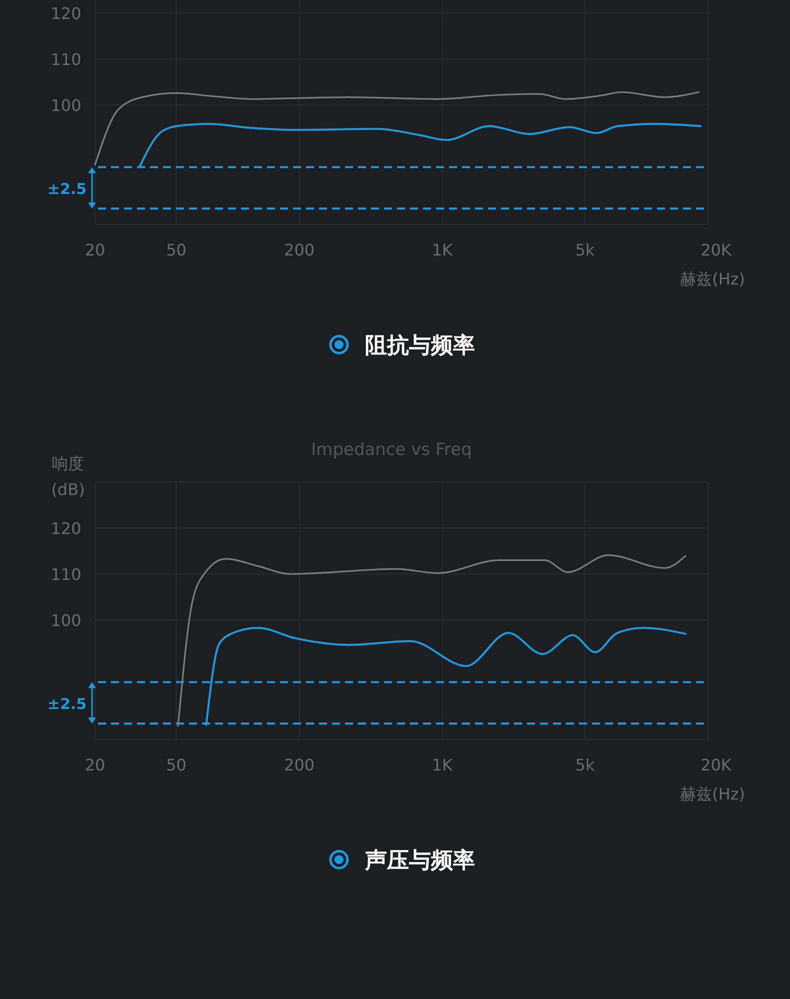  Describe the element at coordinates (391, 450) in the screenshot. I see `text: Impedance vs Freq` at that location.